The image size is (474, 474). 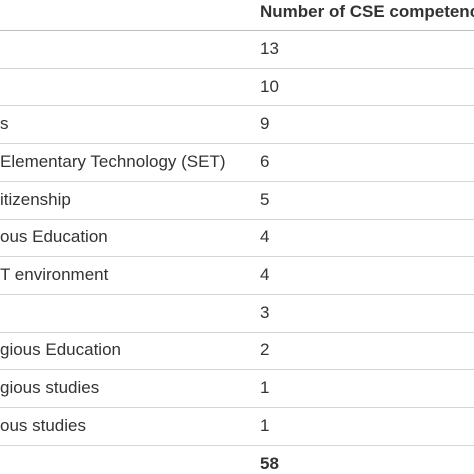 I want to click on row-label: T environment, so click(x=54, y=275).